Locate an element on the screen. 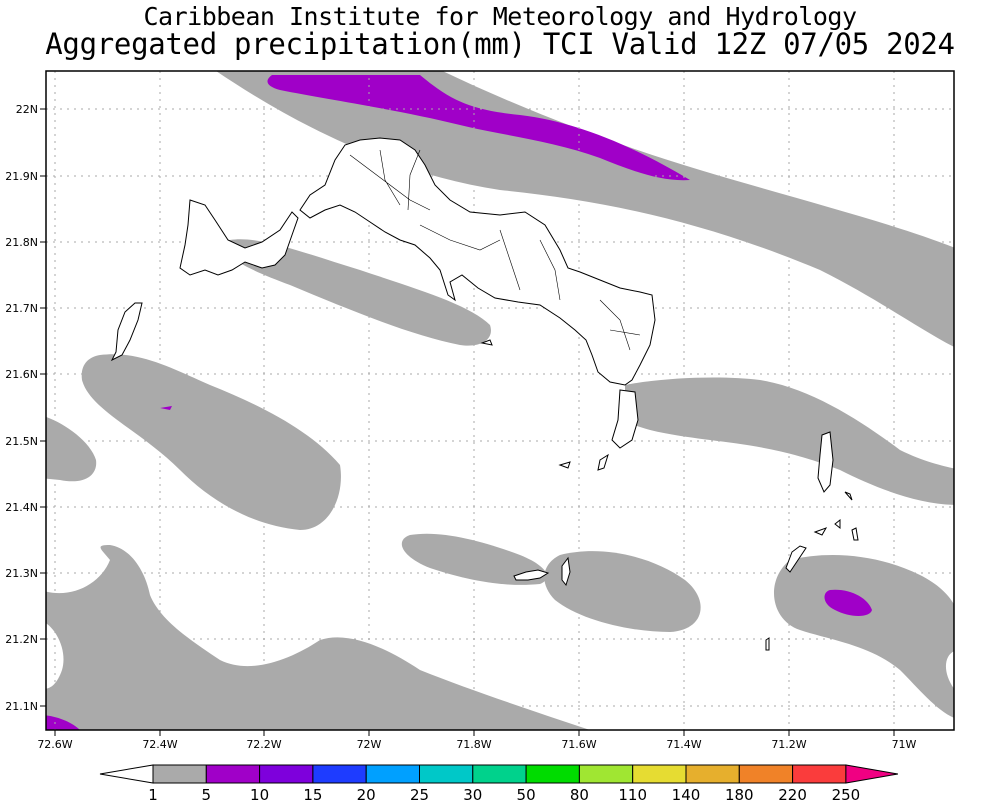  colorbar-label: 220 is located at coordinates (792, 793).